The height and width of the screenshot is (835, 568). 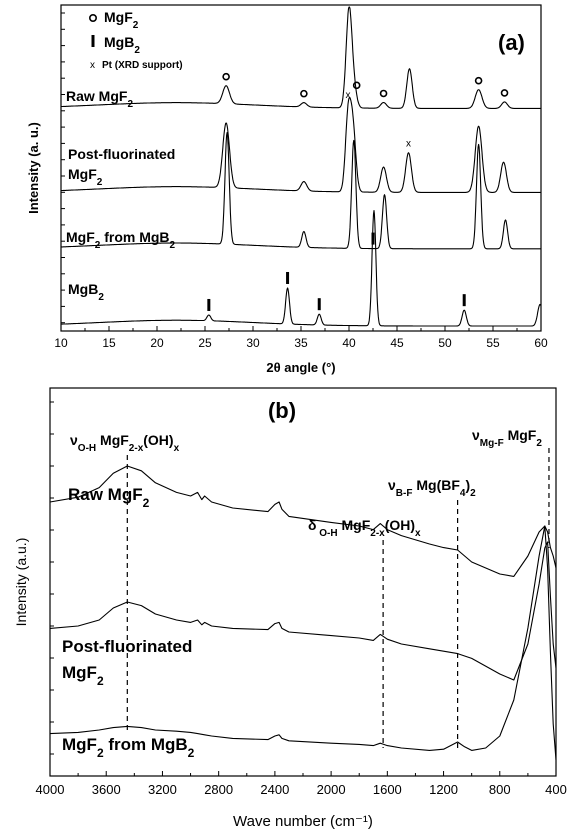 What do you see at coordinates (50, 789) in the screenshot?
I see `ir-x-tick-label: 4000` at bounding box center [50, 789].